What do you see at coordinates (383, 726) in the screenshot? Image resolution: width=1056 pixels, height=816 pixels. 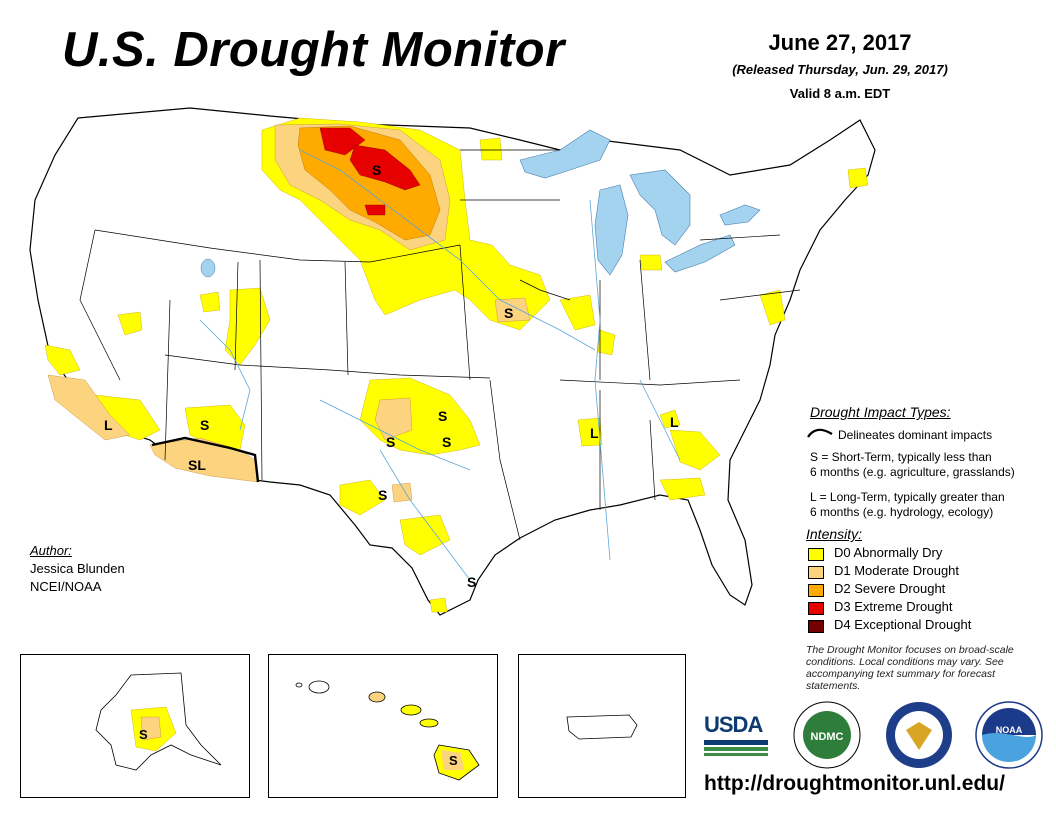 I see `hawaii-inset: S` at bounding box center [383, 726].